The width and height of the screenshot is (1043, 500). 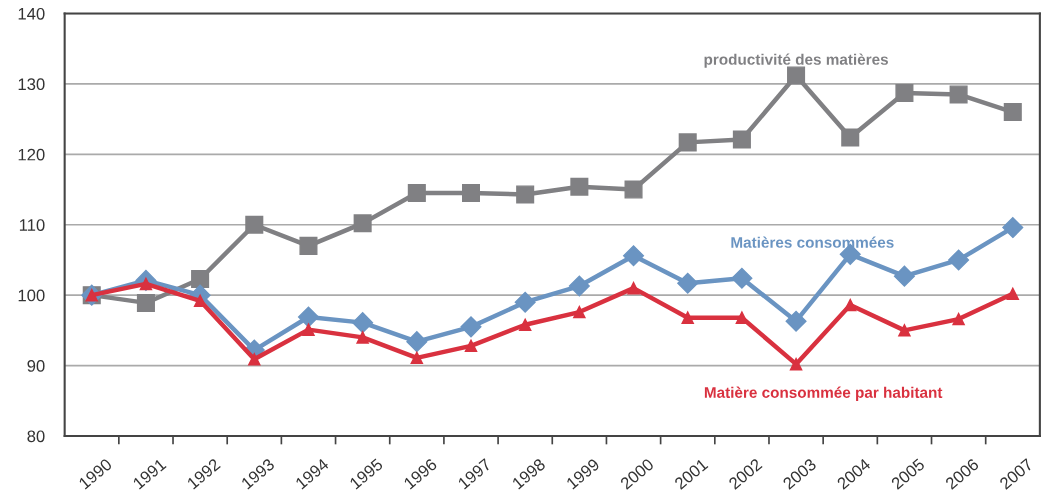 What do you see at coordinates (823, 393) in the screenshot?
I see `text: Matière consommée par habitant` at bounding box center [823, 393].